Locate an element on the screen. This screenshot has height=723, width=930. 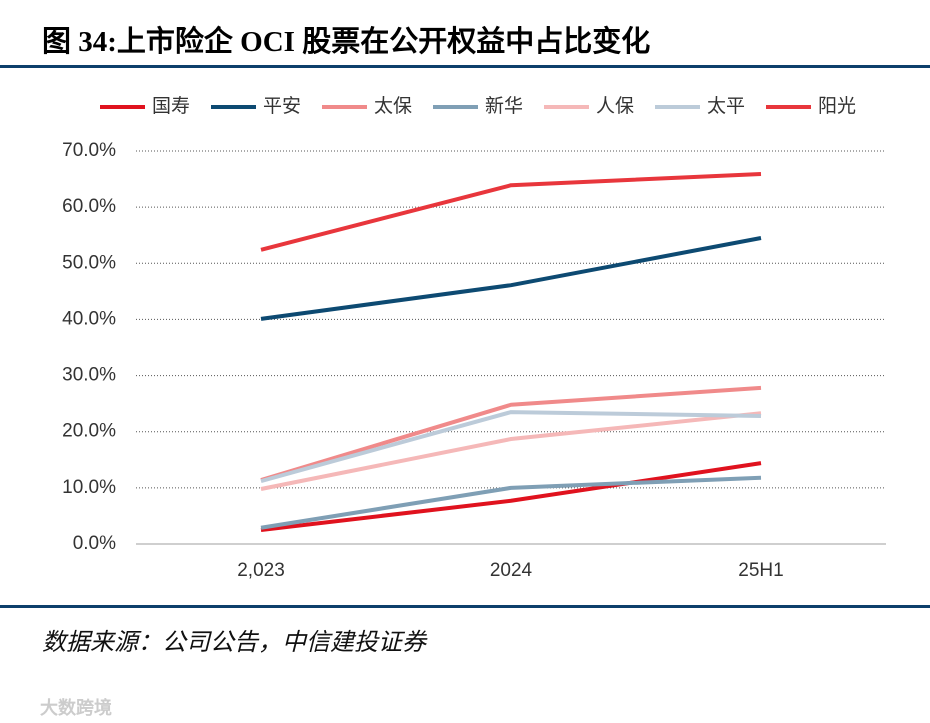
legend-label: 新华 is located at coordinates (504, 106).